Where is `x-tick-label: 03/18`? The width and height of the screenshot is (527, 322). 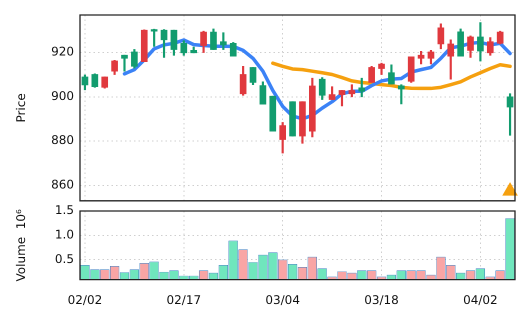
x-tick-label: 03/18 is located at coordinates (381, 299).